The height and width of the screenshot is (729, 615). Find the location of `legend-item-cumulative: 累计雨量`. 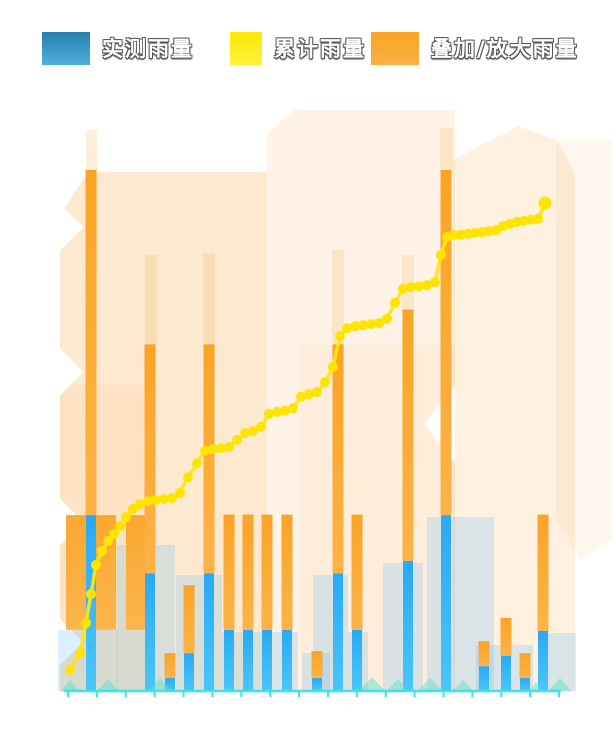

legend-item-cumulative: 累计雨量 is located at coordinates (298, 48).